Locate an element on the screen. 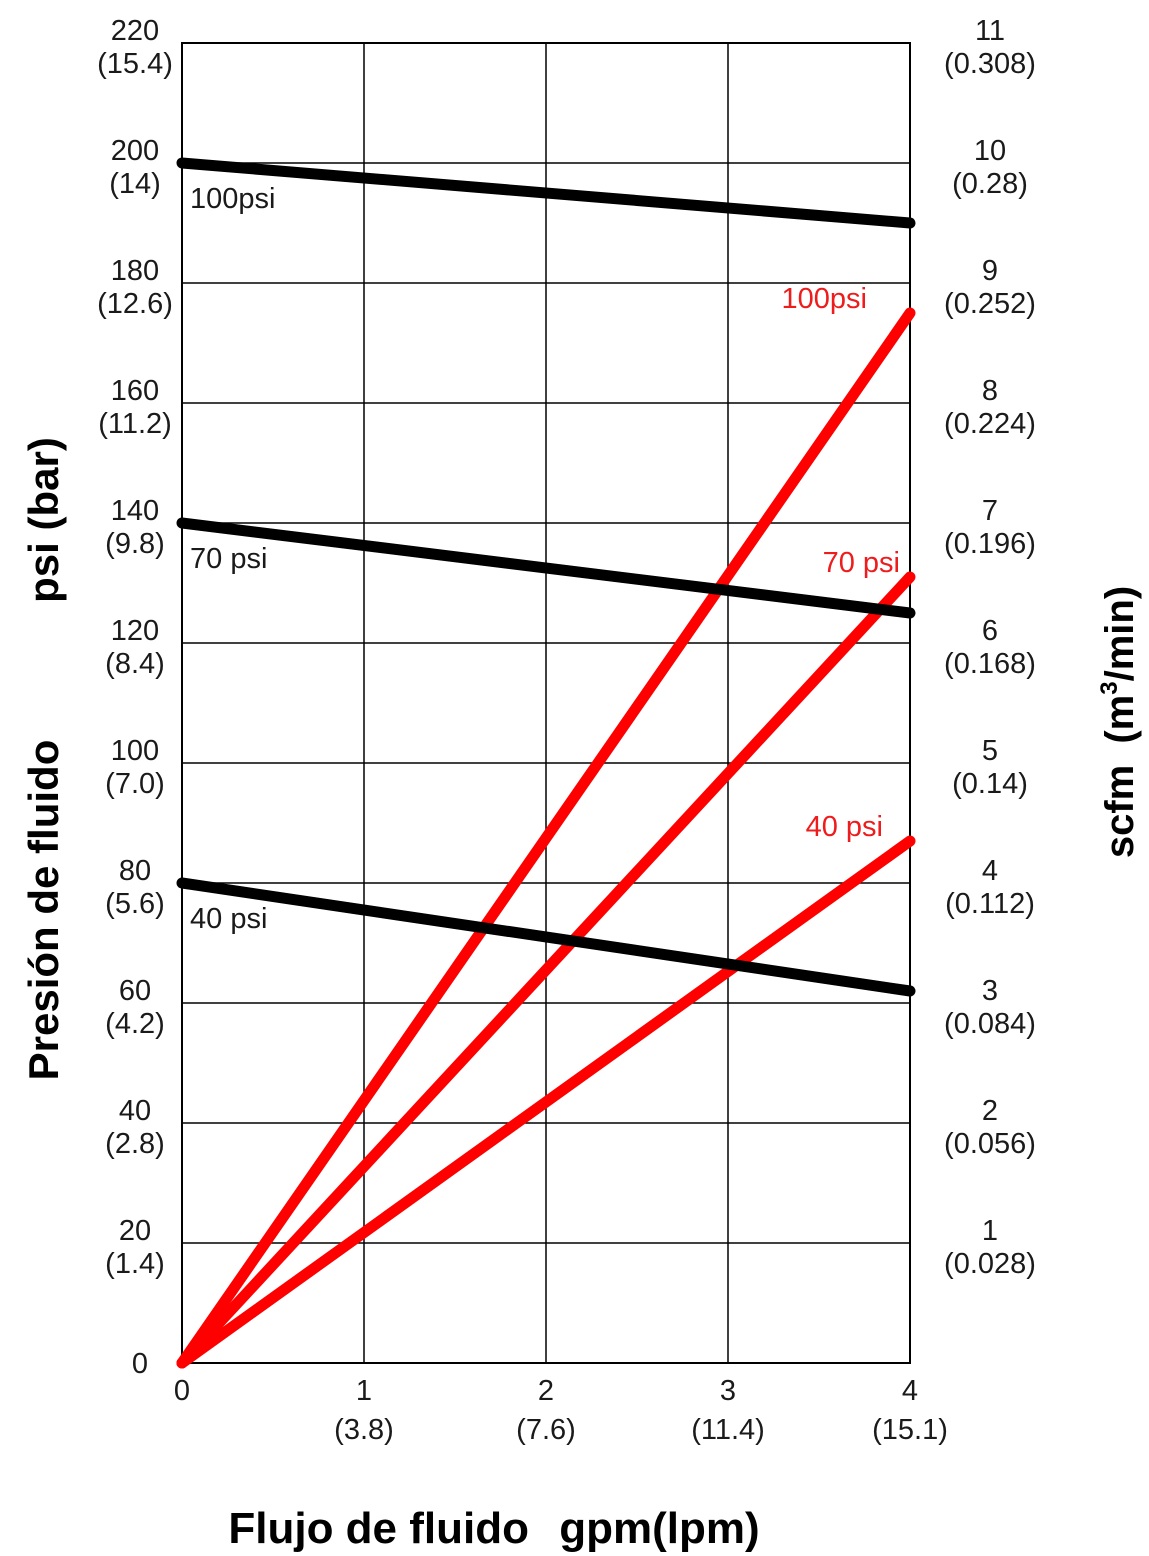  x-axis-ticks: 0 1 (3.8) 2 (7.6) 3 (11.4) 4 (15.1) is located at coordinates (561, 1410).